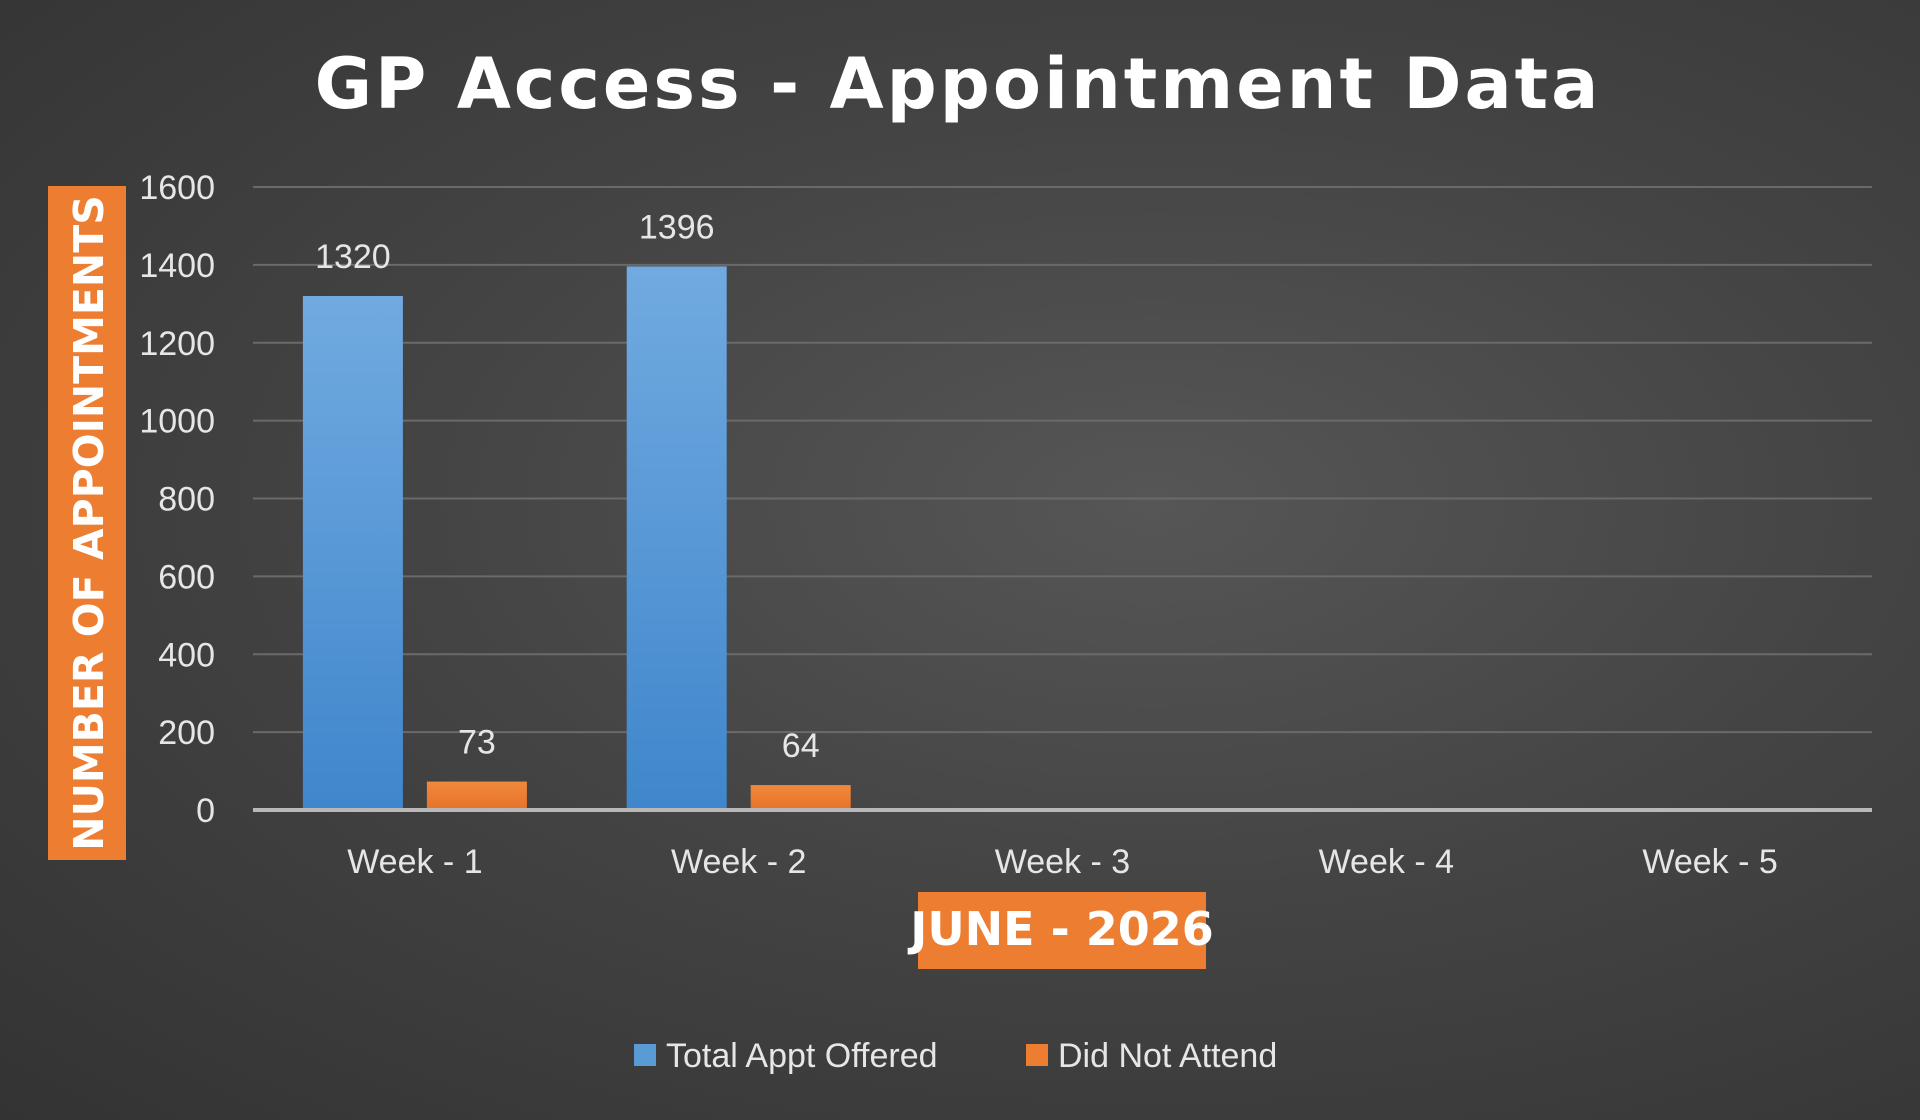 This screenshot has height=1120, width=1920. What do you see at coordinates (177, 188) in the screenshot?
I see `y-tick-label: 1600` at bounding box center [177, 188].